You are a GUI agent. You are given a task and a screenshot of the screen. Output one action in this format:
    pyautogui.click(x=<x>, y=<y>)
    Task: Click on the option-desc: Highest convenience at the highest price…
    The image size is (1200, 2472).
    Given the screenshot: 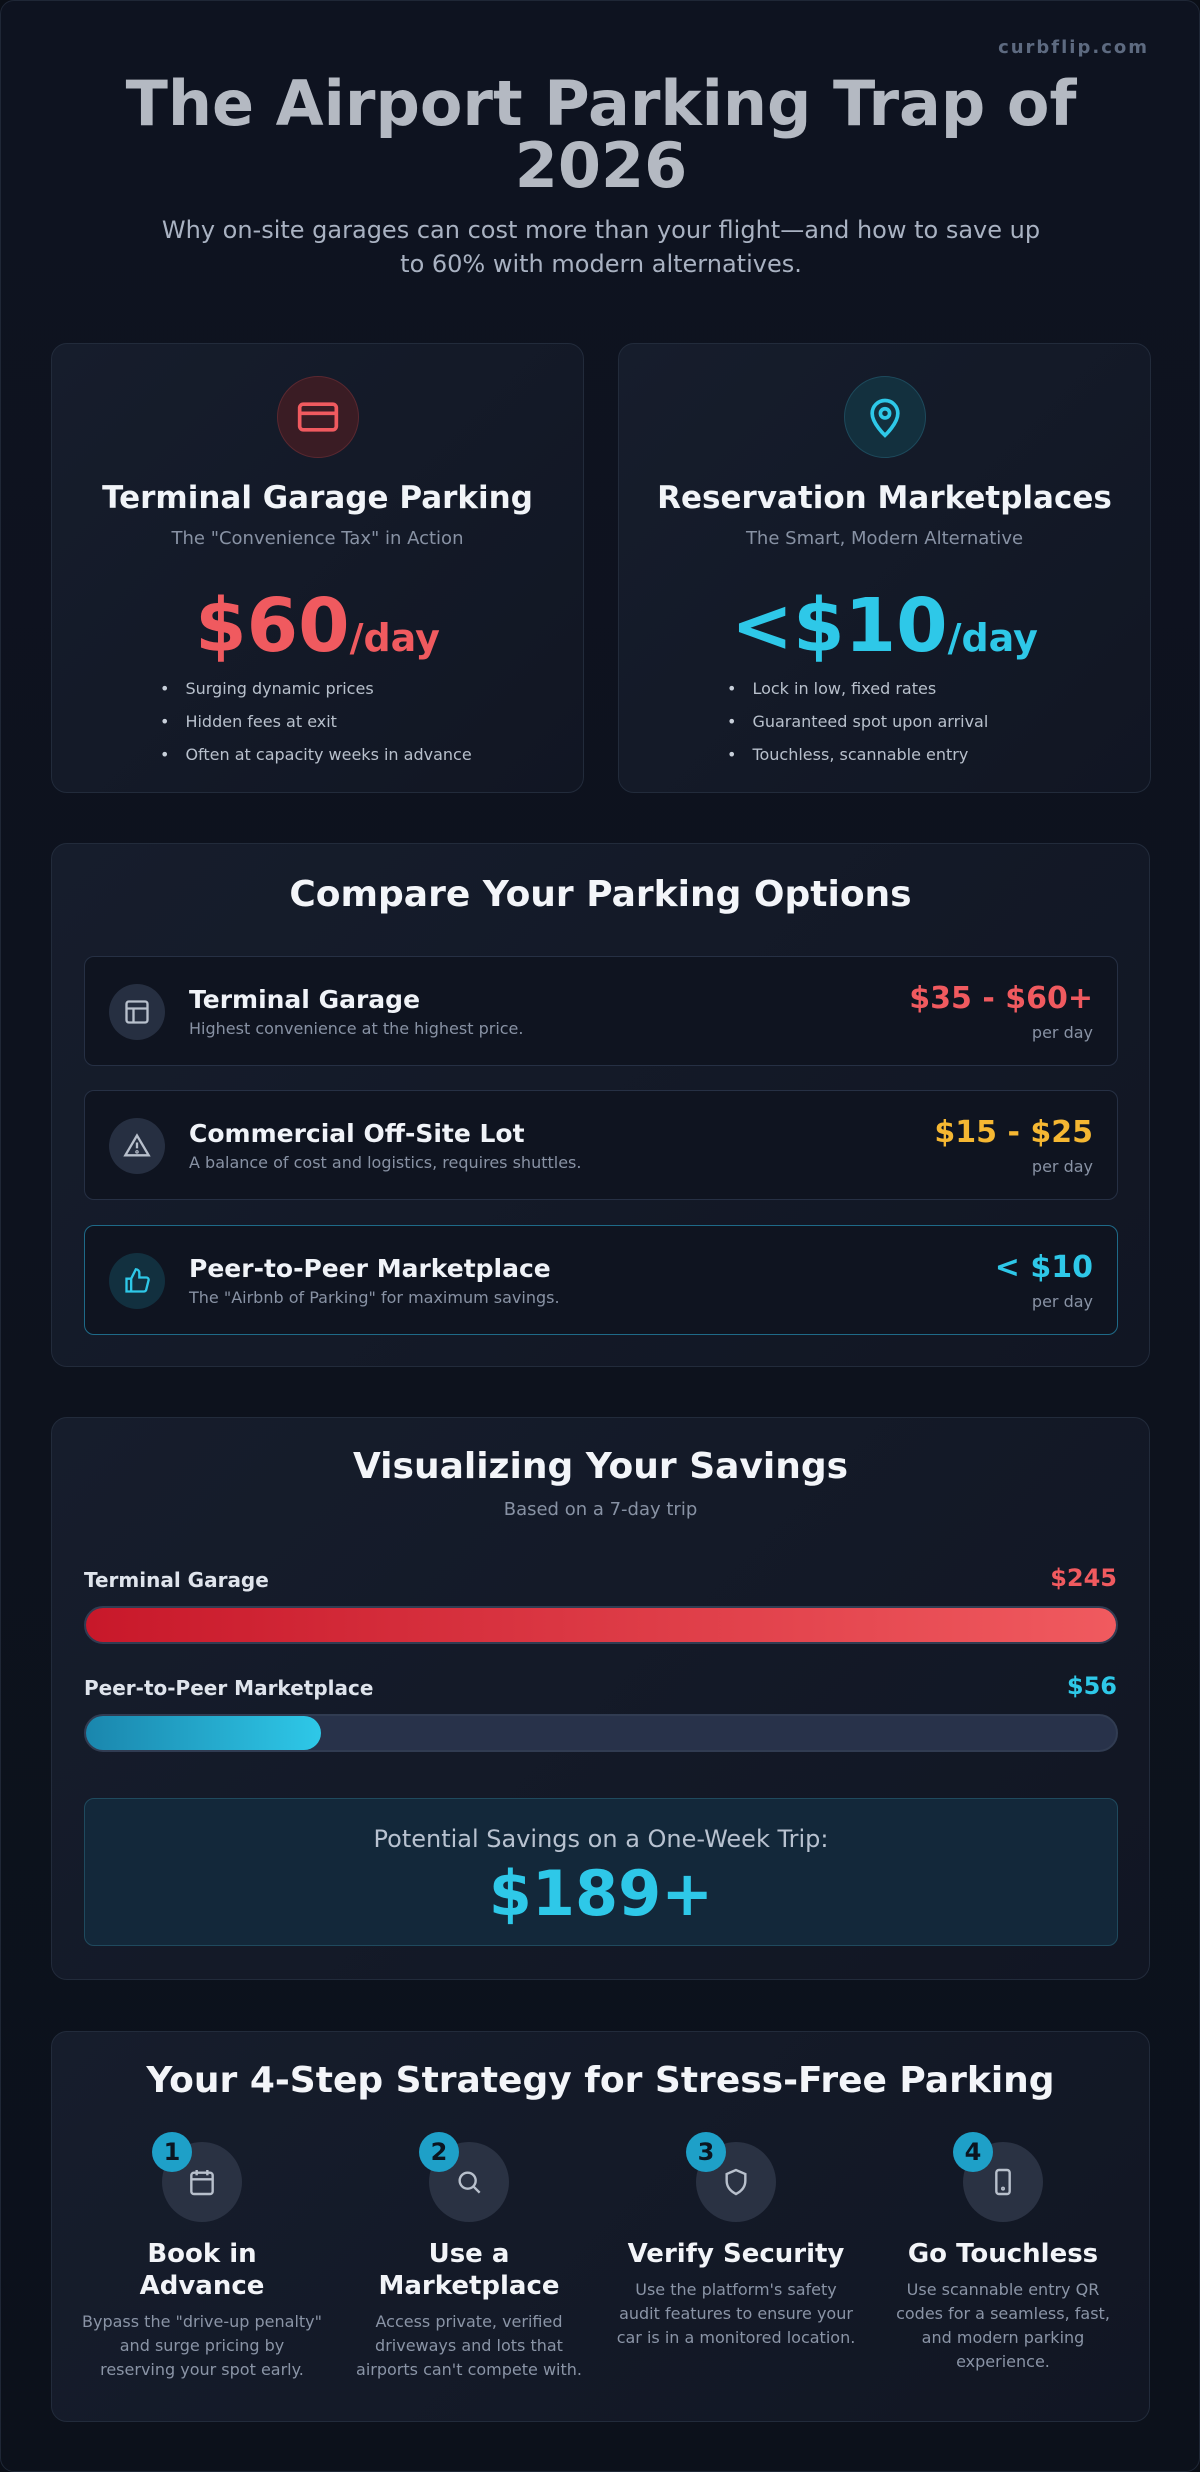 What is the action you would take?
    pyautogui.click(x=356, y=1028)
    